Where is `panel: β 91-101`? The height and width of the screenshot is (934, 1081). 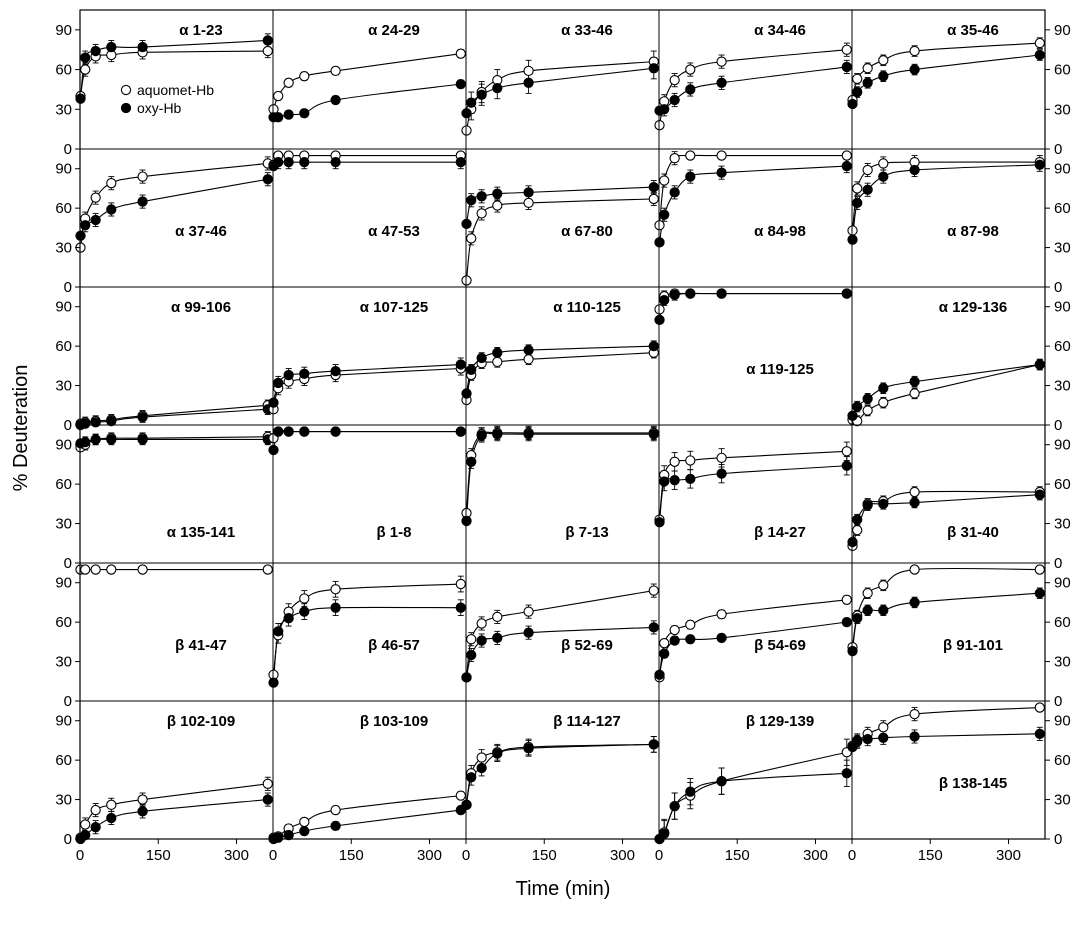
panel: β 91-101 is located at coordinates (946, 610).